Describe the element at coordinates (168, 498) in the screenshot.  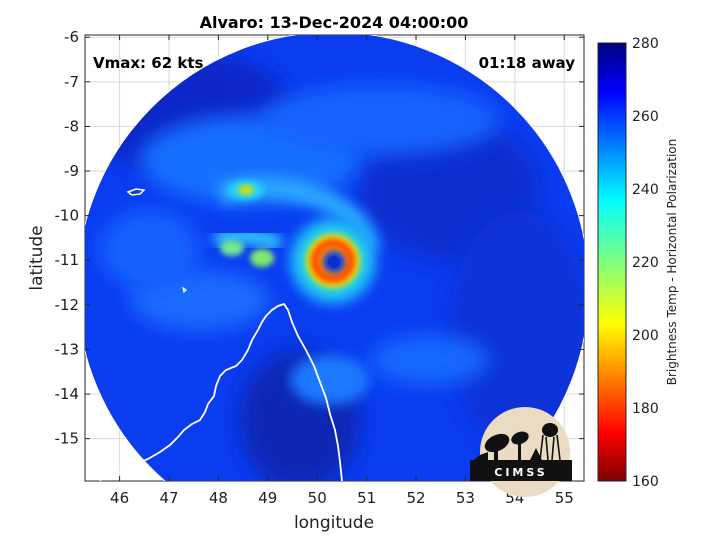
I see `x-tick-label: 47` at that location.